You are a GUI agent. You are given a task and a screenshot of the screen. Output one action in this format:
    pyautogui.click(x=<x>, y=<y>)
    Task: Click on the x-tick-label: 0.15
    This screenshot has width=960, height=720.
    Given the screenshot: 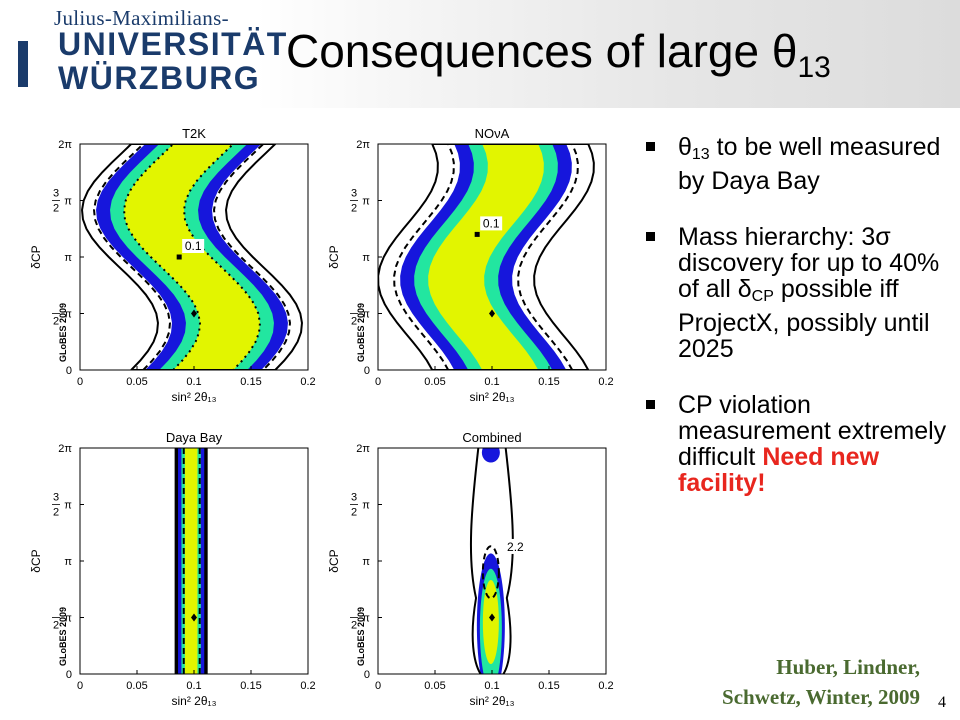 What is the action you would take?
    pyautogui.click(x=250, y=382)
    